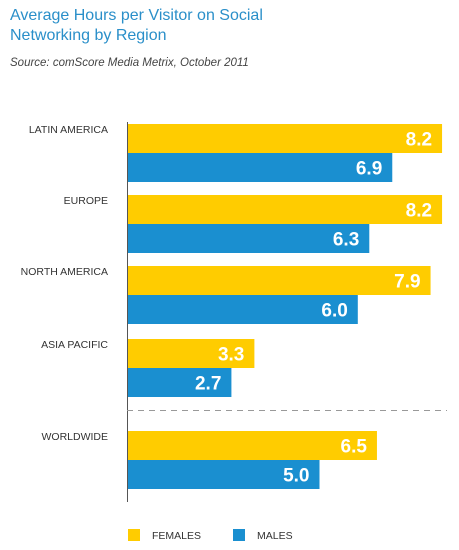 Image resolution: width=459 pixels, height=550 pixels. Describe the element at coordinates (354, 447) in the screenshot. I see `value-label: 6.5` at that location.